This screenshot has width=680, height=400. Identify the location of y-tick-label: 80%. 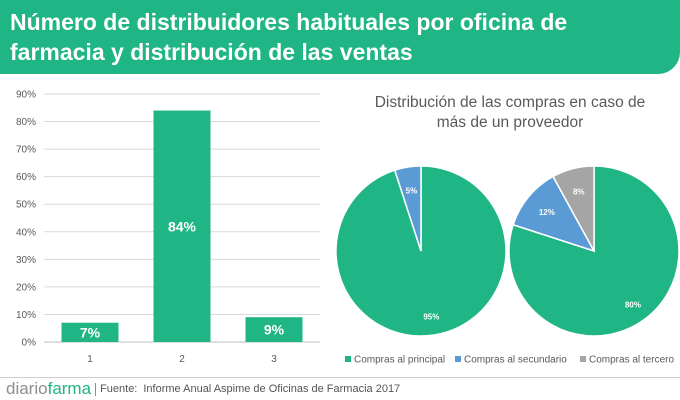
(26, 122).